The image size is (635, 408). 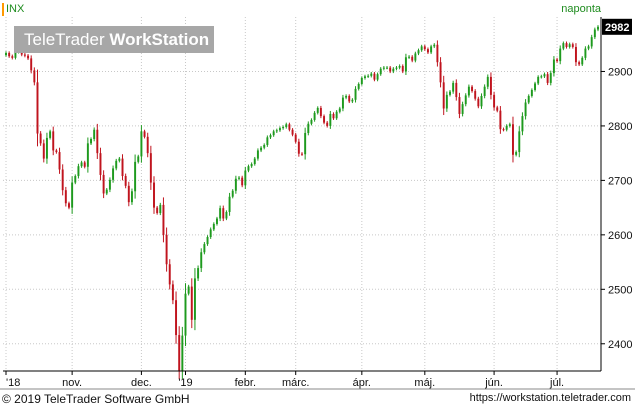 I want to click on last-price-tag, so click(x=617, y=26).